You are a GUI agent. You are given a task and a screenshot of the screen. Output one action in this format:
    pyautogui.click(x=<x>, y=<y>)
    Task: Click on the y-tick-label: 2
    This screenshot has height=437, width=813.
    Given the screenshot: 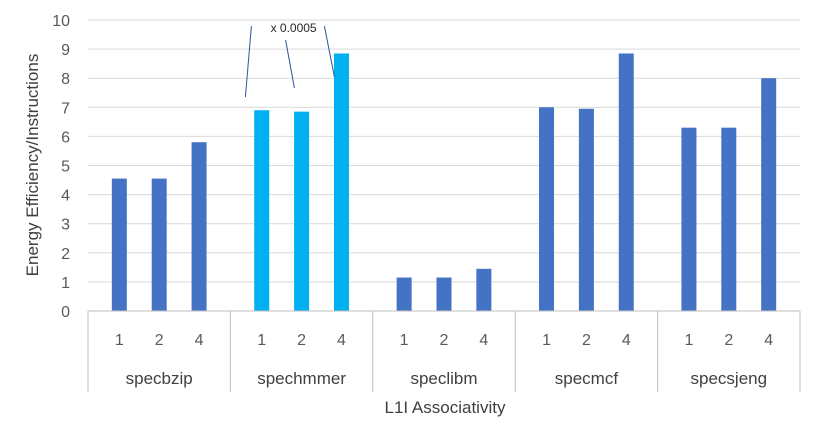 What is the action you would take?
    pyautogui.click(x=65, y=254)
    